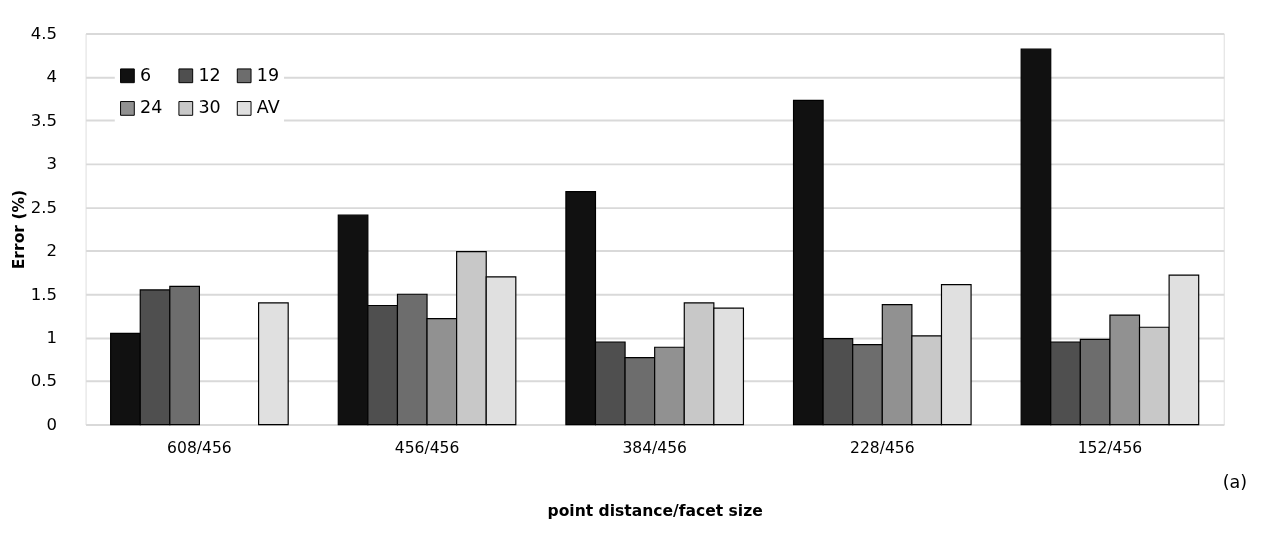 Image resolution: width=1286 pixels, height=536 pixels. I want to click on y-tick-label: 4.5, so click(43, 33).